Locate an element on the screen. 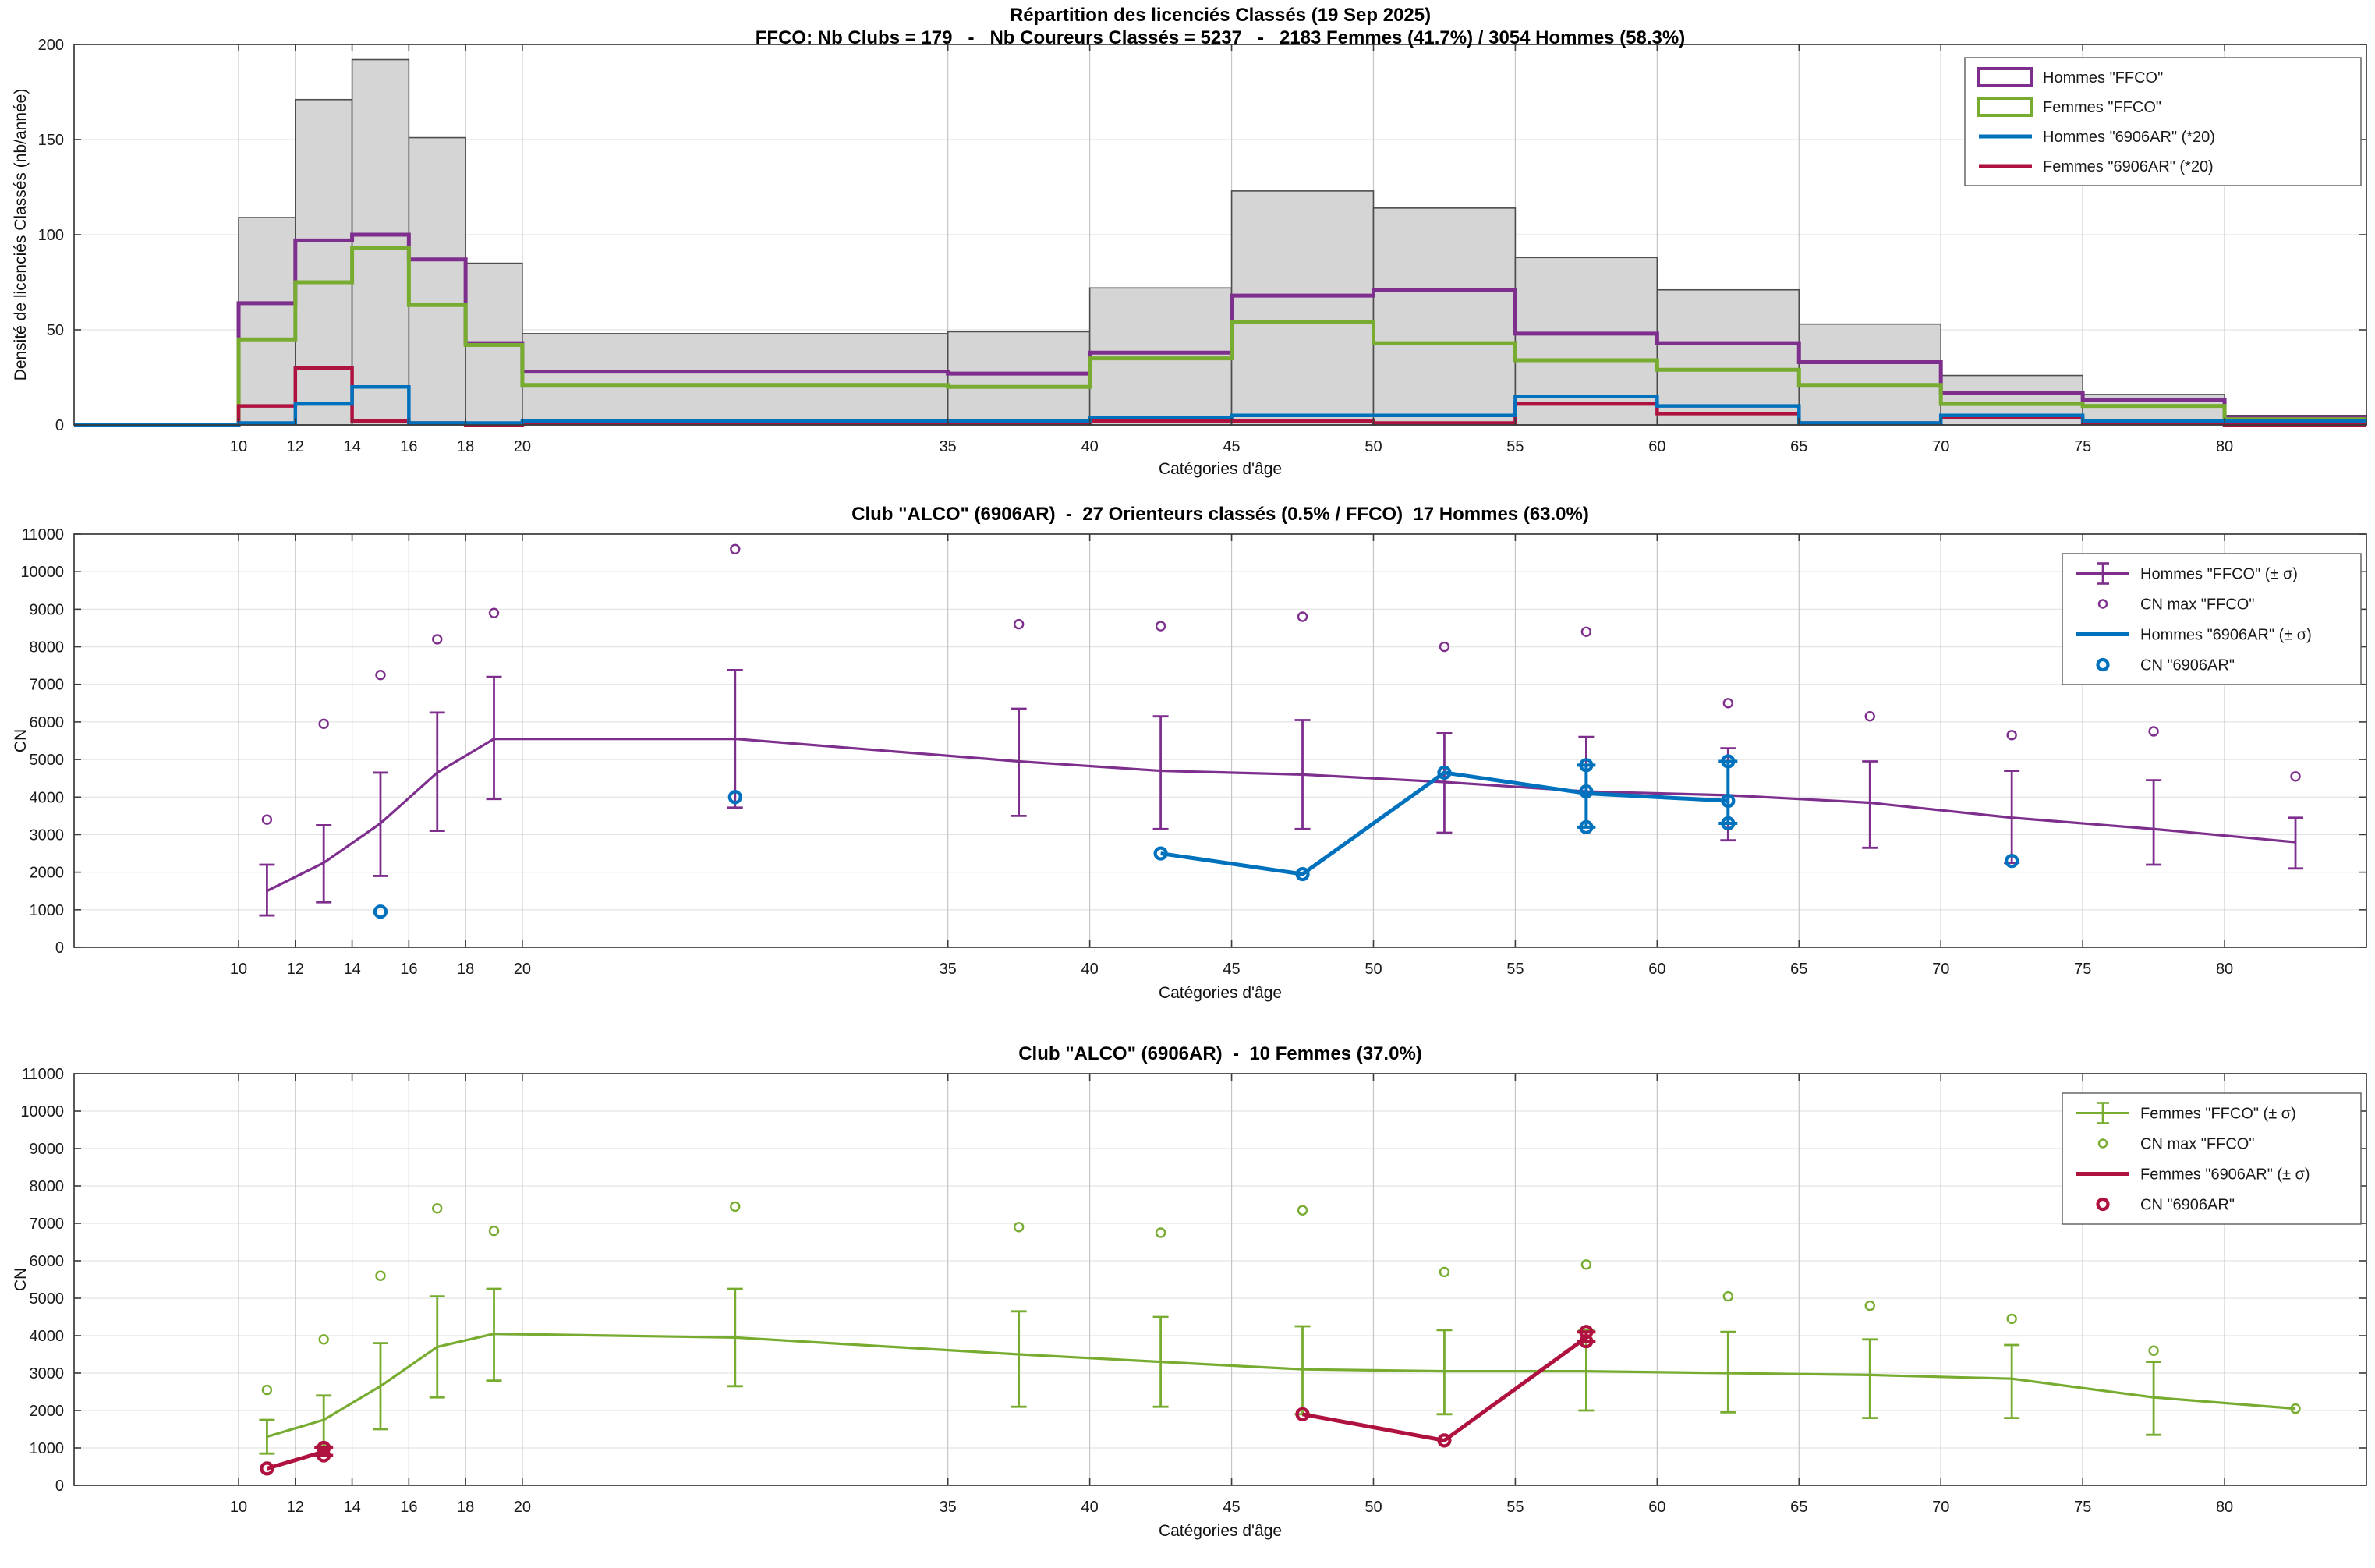 This screenshot has height=1568, width=2375. legend-label: Femmes "FFCO" (± σ) is located at coordinates (2218, 1114).